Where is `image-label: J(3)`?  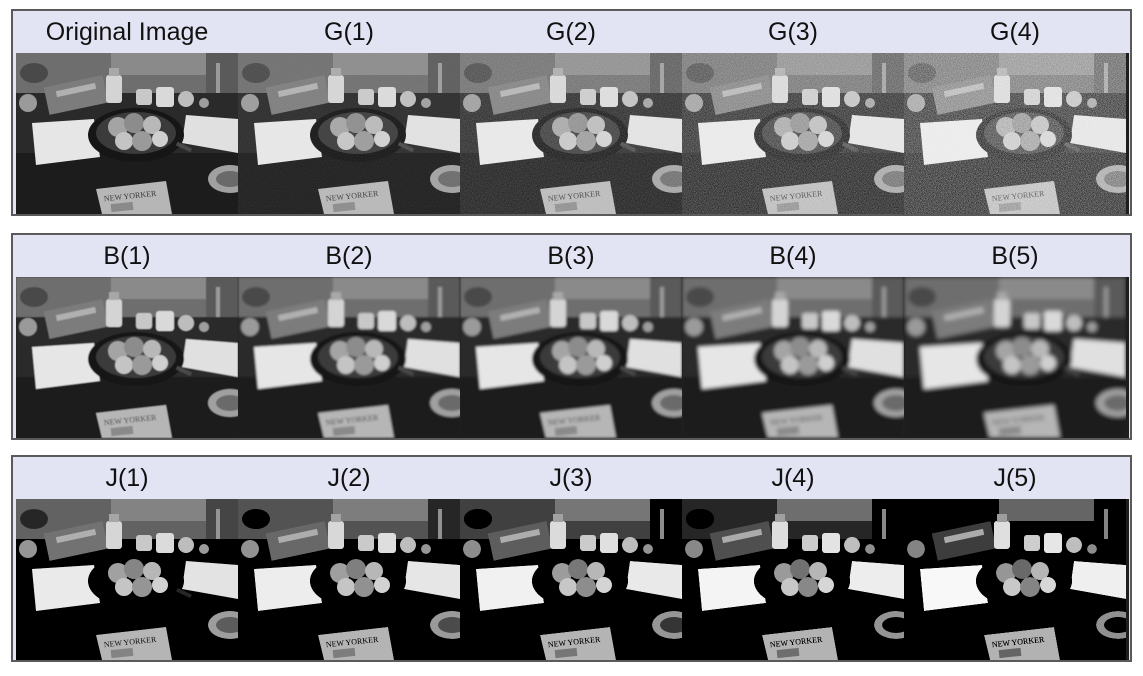 image-label: J(3) is located at coordinates (571, 478).